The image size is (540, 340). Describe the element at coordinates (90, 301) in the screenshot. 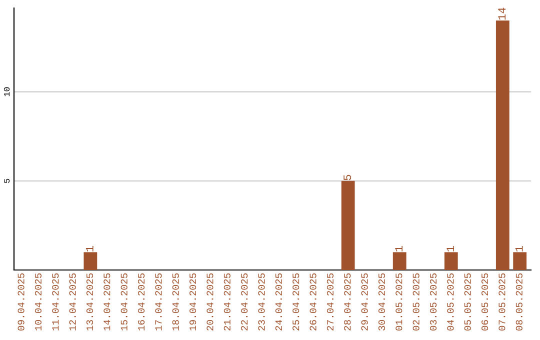

I see `x-tick-label: 13.04.2025` at that location.